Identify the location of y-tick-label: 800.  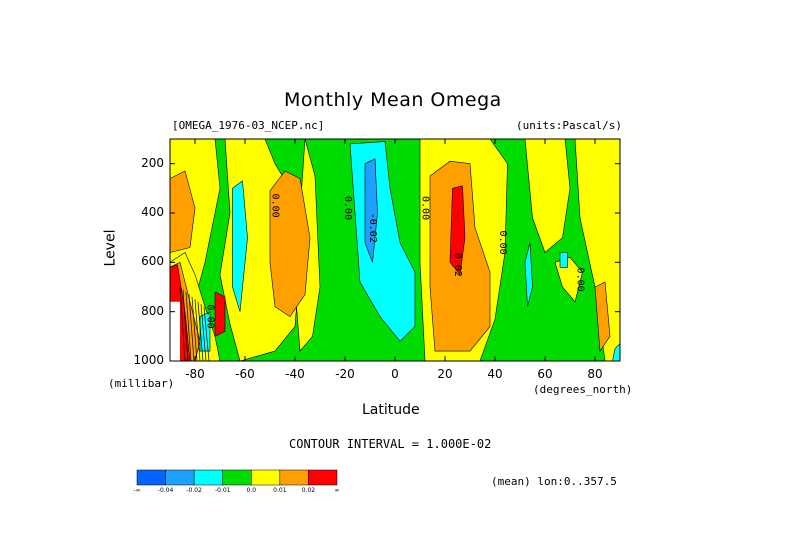
(152, 310).